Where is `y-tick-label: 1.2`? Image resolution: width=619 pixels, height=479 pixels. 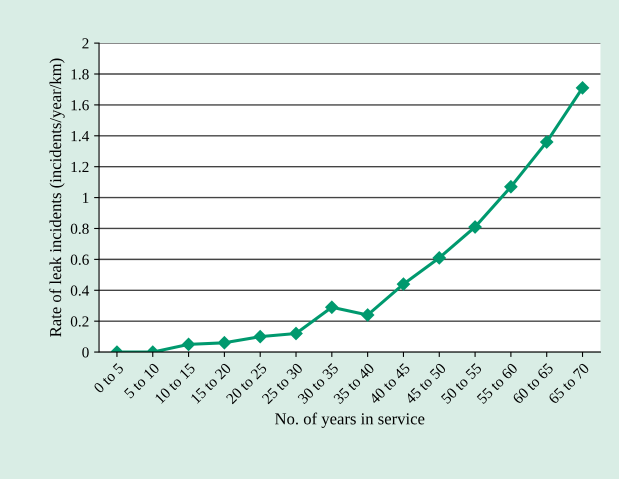 y-tick-label: 1.2 is located at coordinates (80, 167).